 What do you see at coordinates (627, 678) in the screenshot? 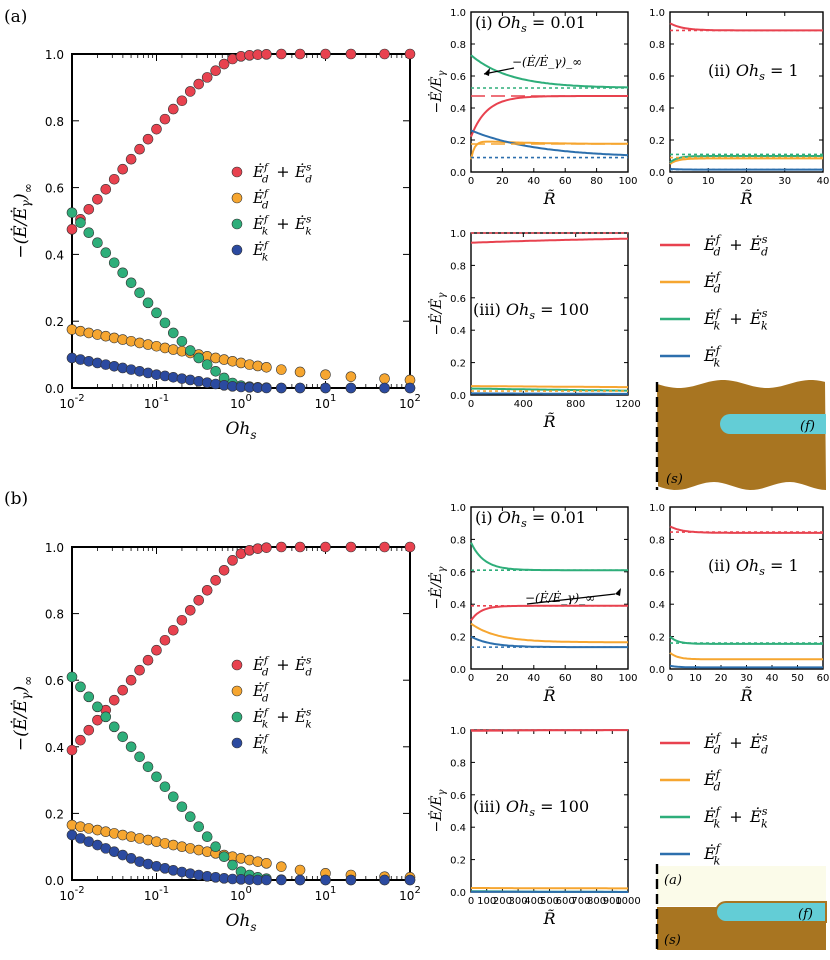
I see `x-tick-label: 100` at bounding box center [627, 678].